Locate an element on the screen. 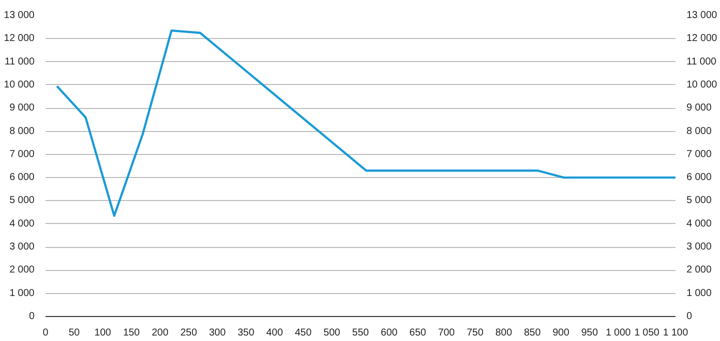 This screenshot has height=341, width=720. y-tick-label: 10 000 is located at coordinates (19, 84).